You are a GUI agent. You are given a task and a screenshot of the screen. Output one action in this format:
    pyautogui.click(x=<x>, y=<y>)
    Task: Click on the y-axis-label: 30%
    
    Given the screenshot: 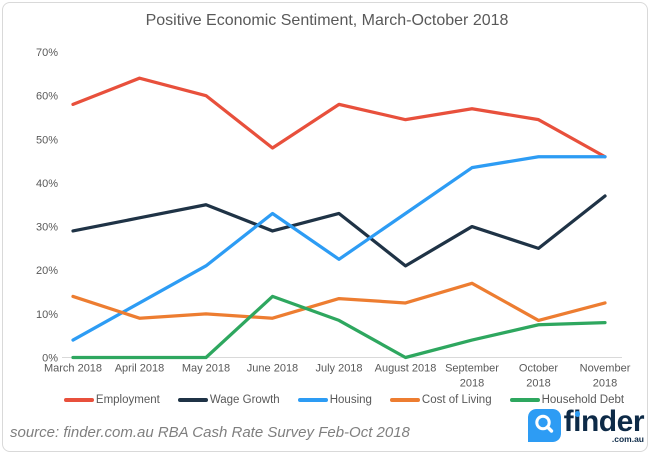 What is the action you would take?
    pyautogui.click(x=47, y=228)
    